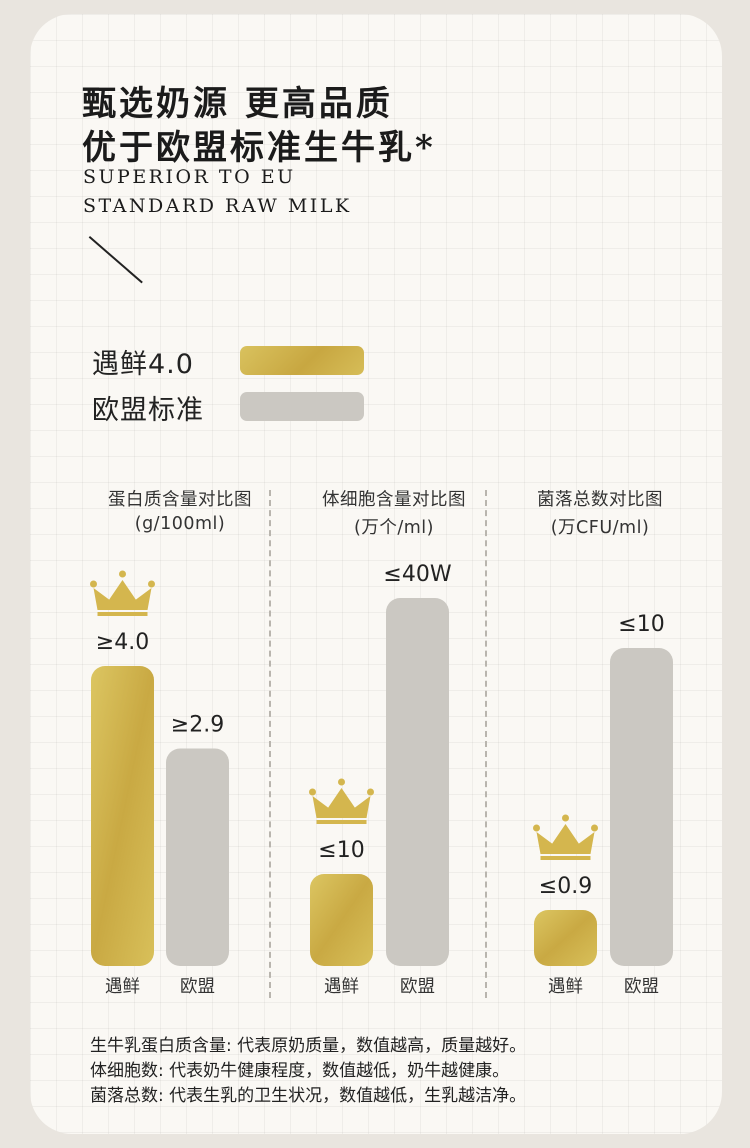 The width and height of the screenshot is (750, 1148). Describe the element at coordinates (189, 177) in the screenshot. I see `heading-en-line1: SUPERIOR TO EU` at that location.